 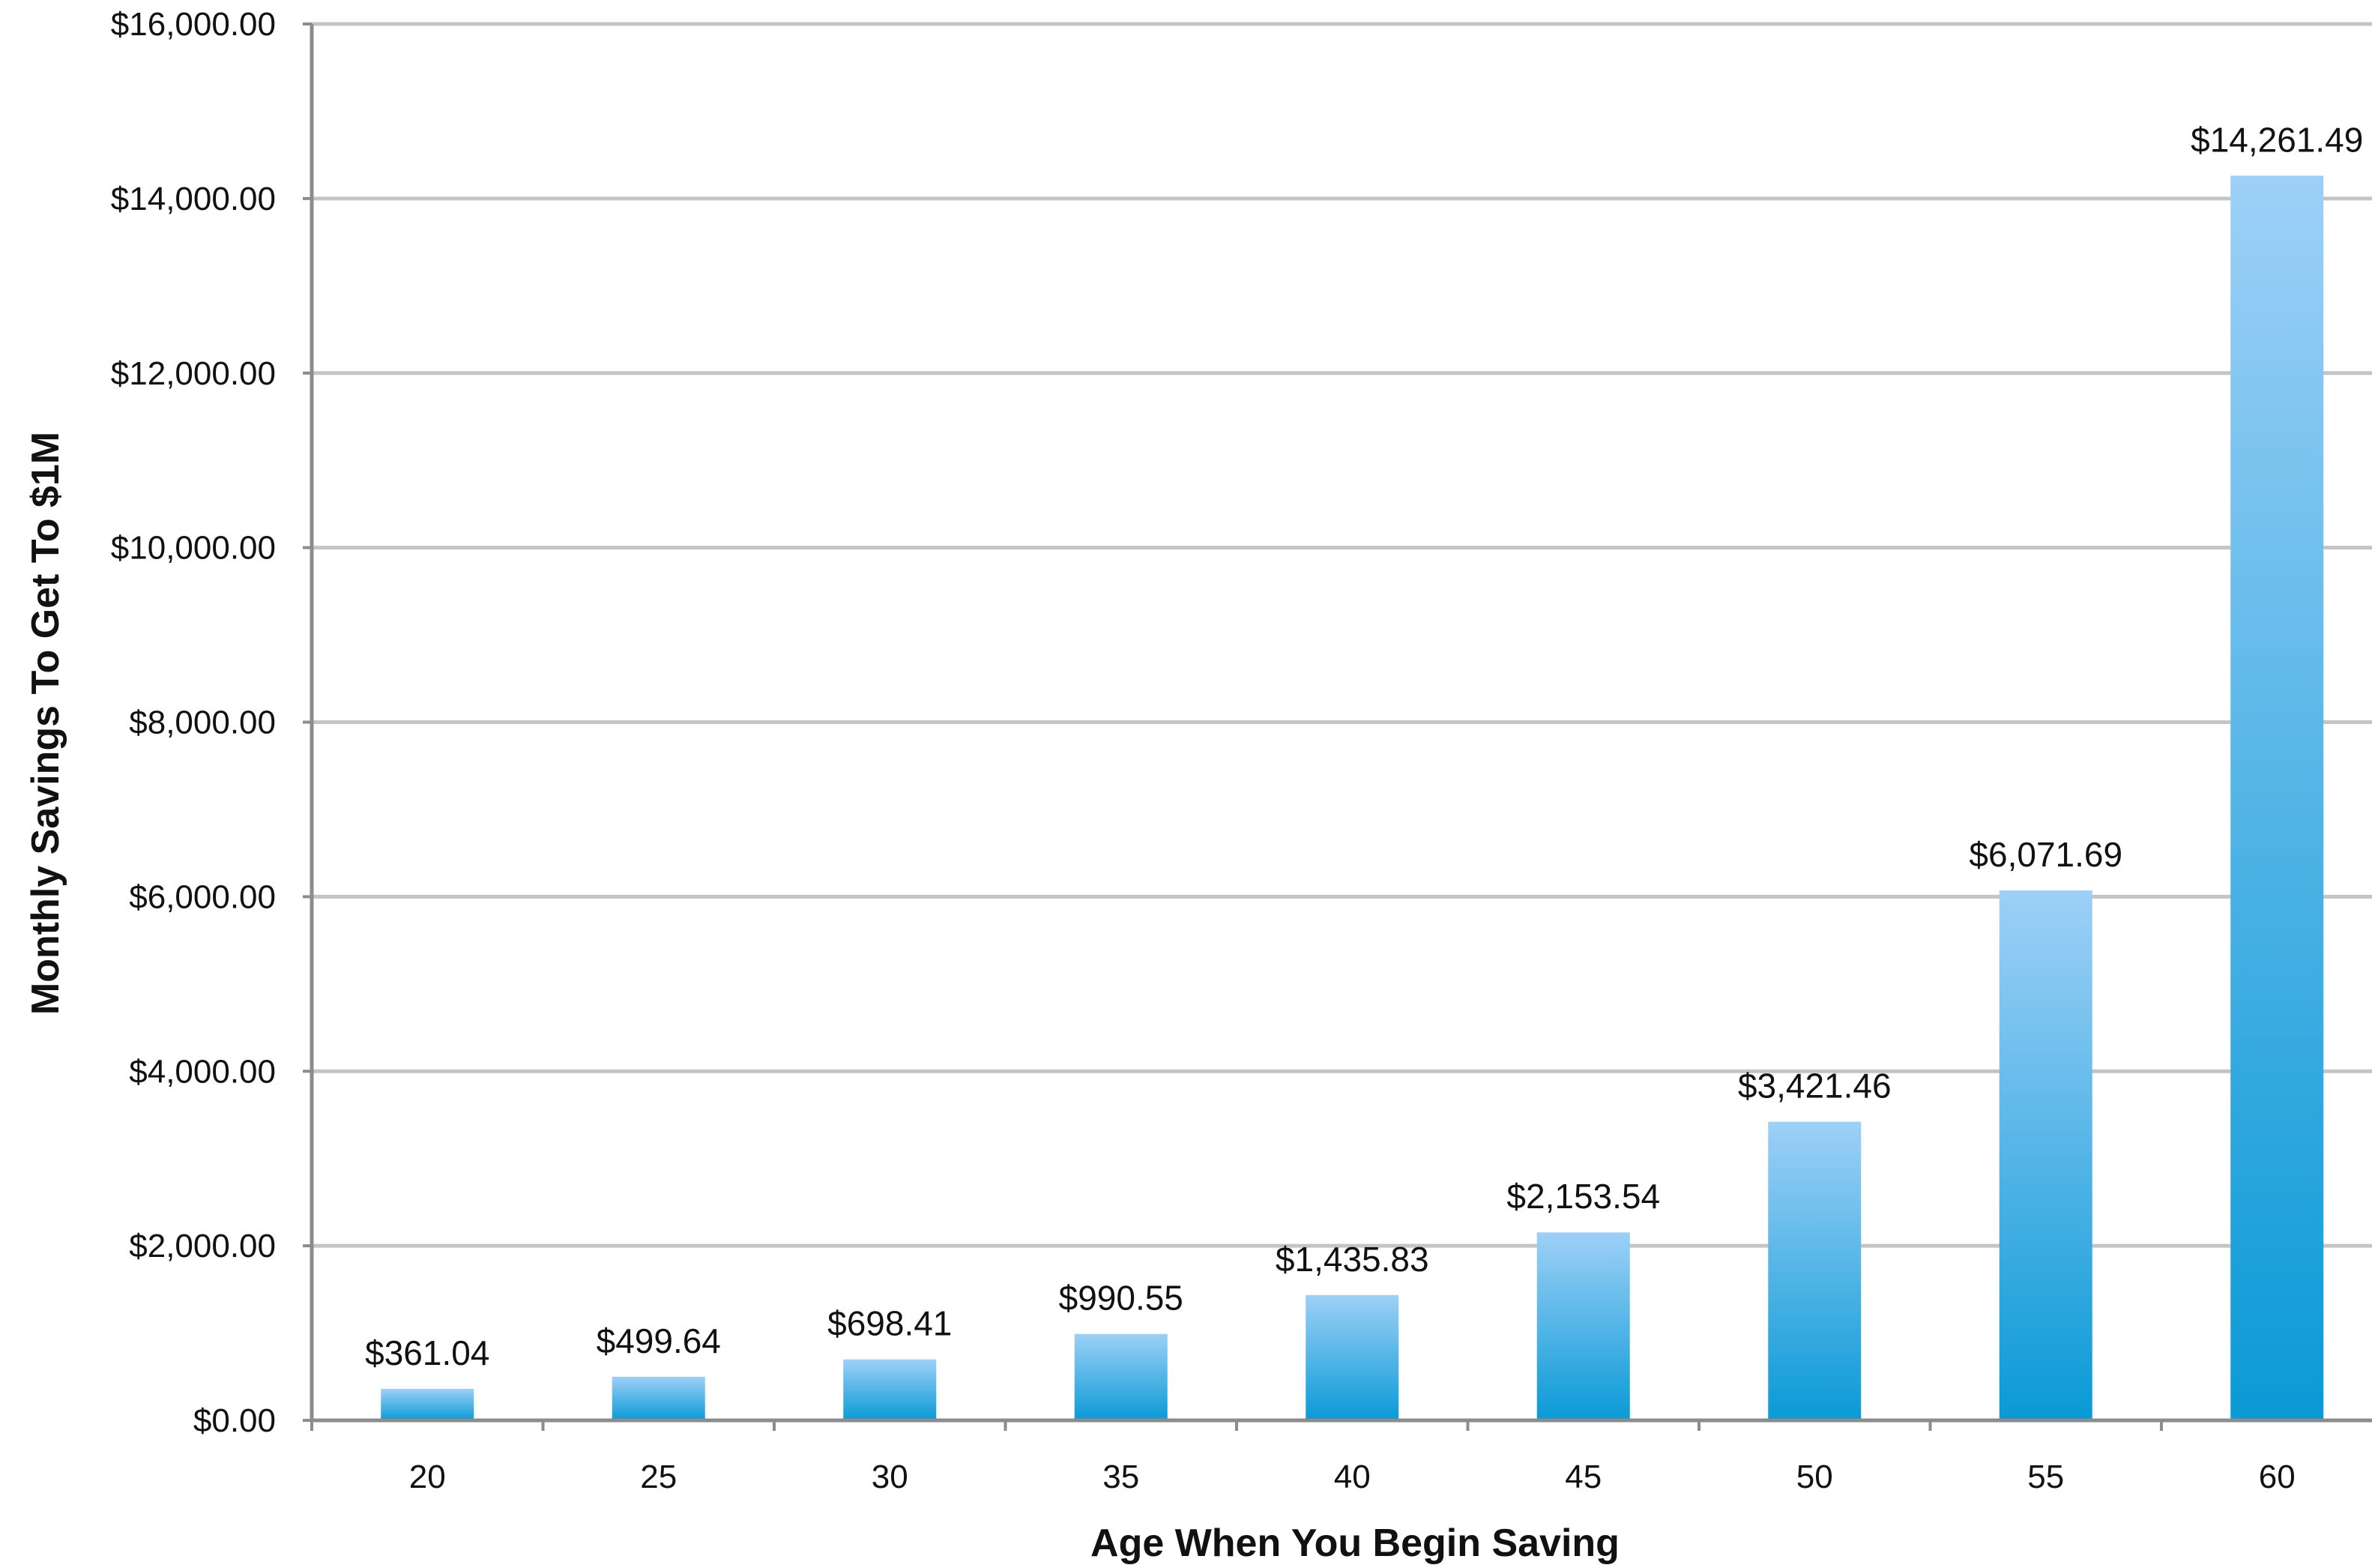 I want to click on x-tick-label: 20, so click(x=428, y=1477).